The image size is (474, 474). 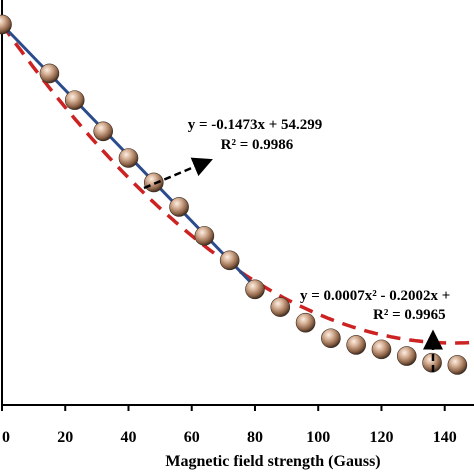 I want to click on x-tick-label: 120, so click(x=381, y=437).